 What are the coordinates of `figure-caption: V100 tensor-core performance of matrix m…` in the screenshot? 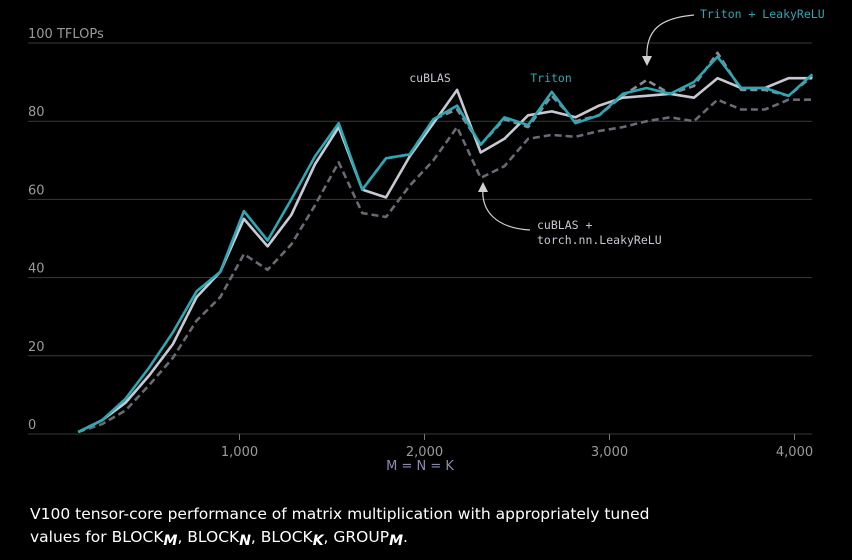 It's located at (350, 526).